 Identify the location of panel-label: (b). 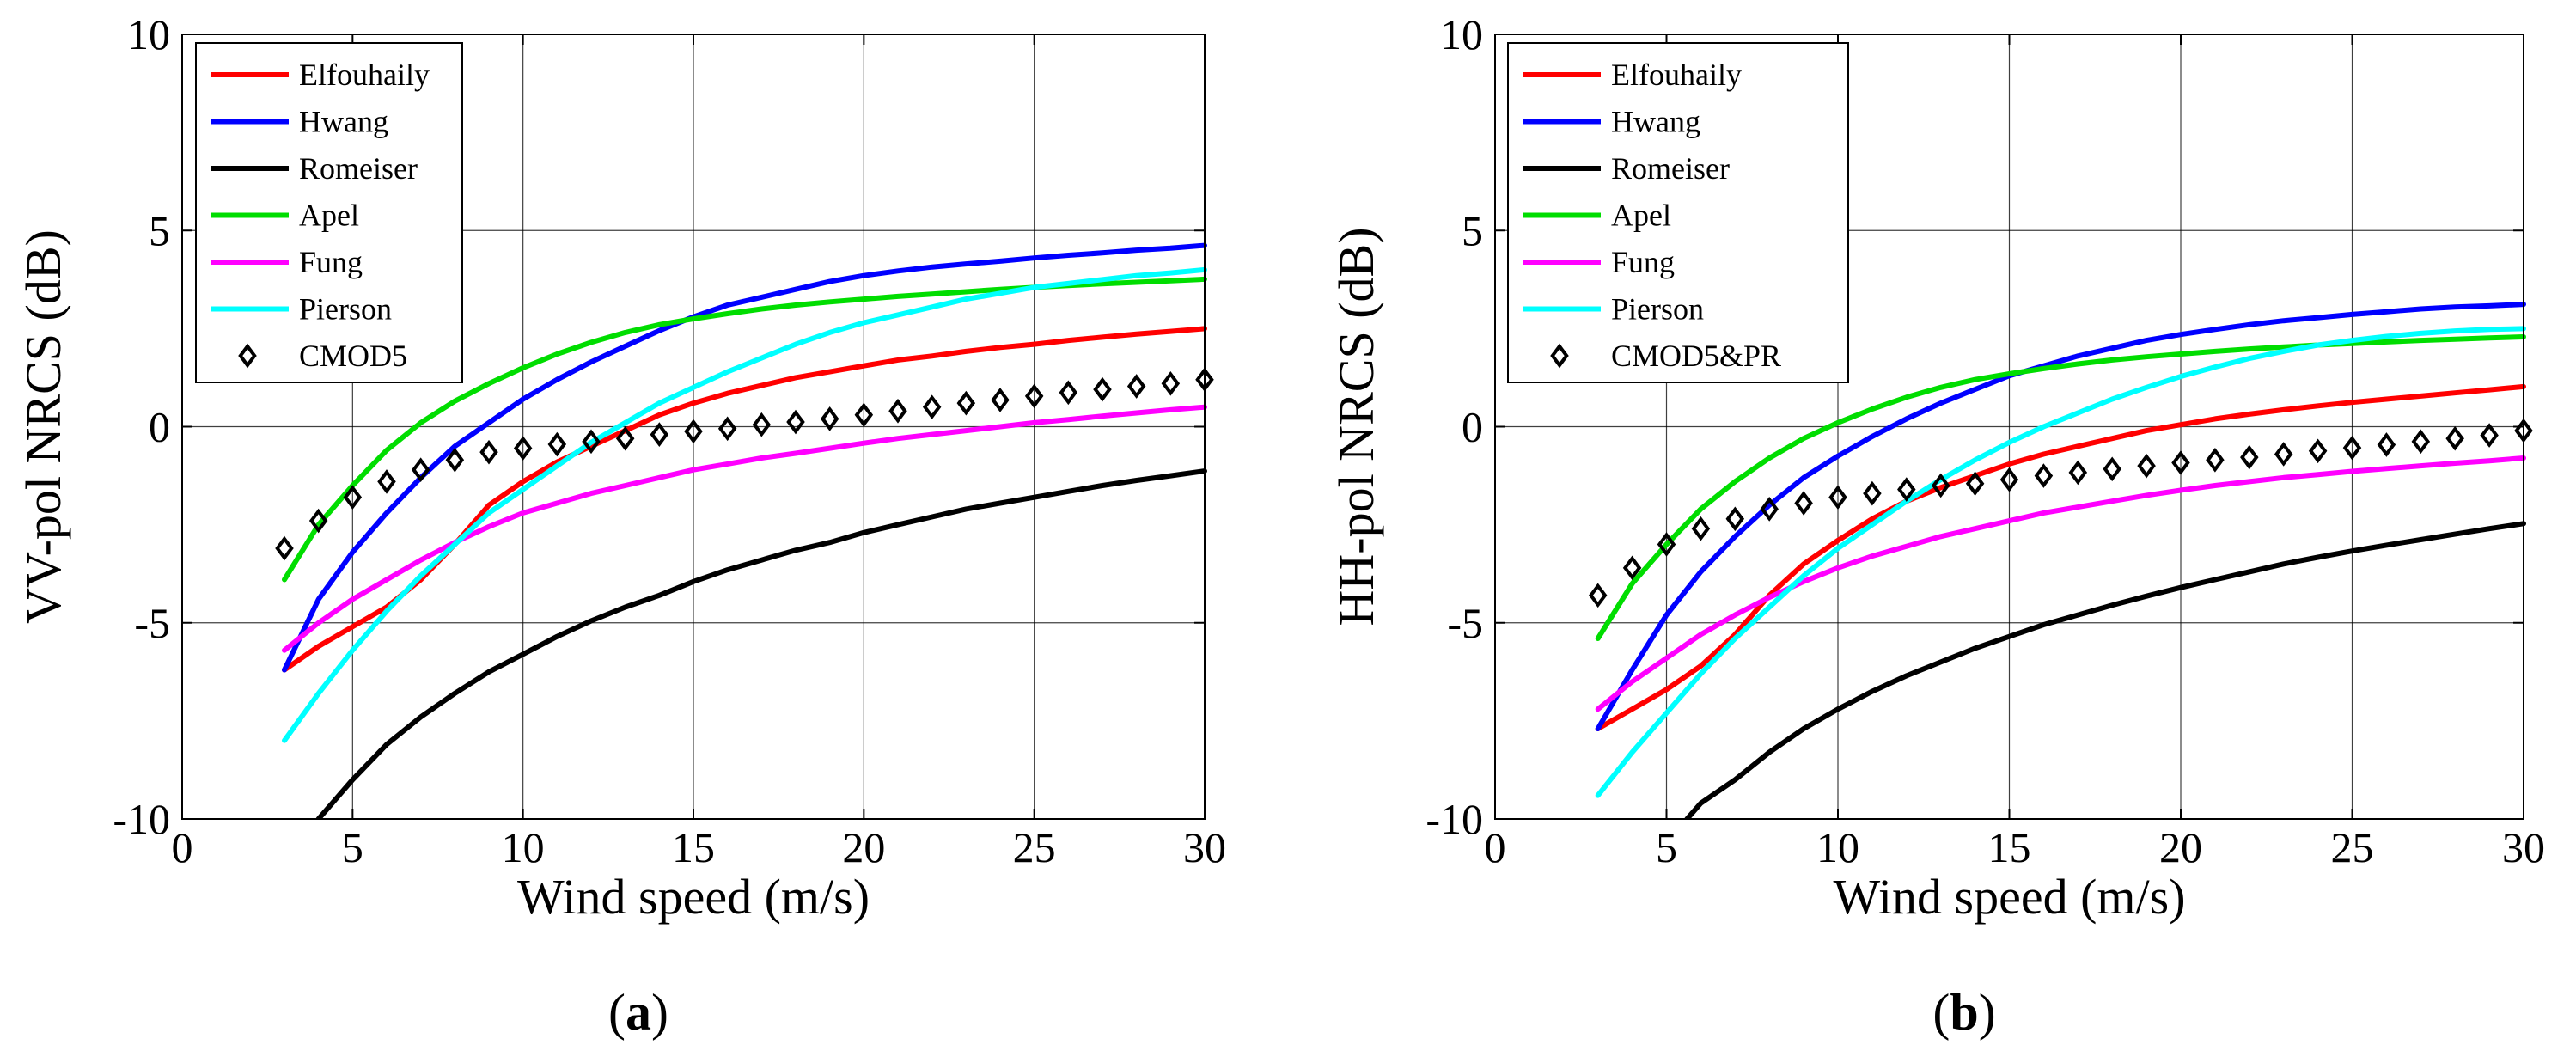
(1963, 1012).